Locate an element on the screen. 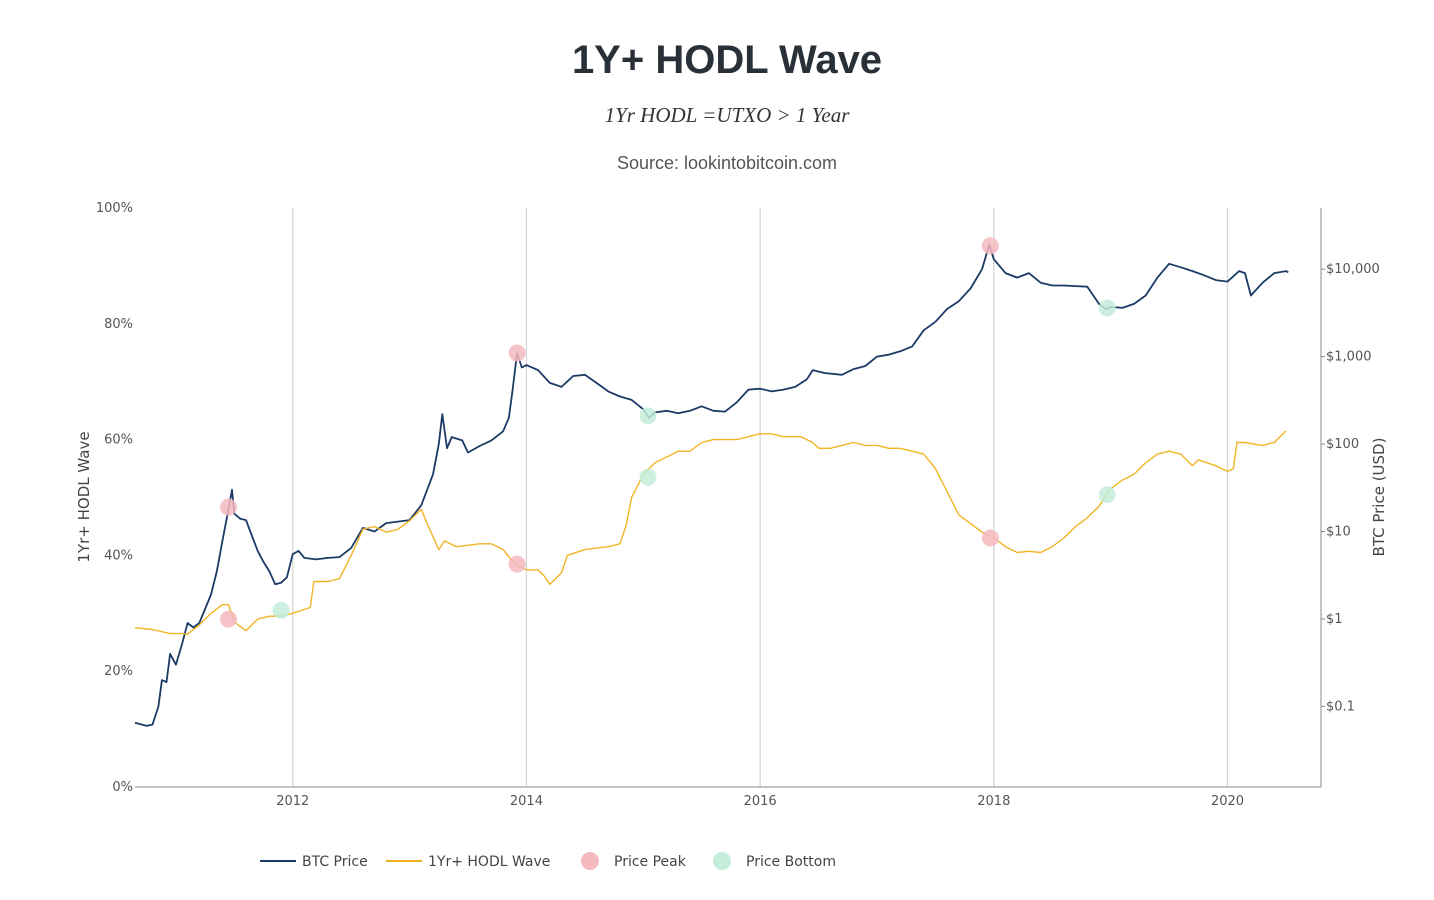  y-axis-left-title: 1Yr+ HODL Wave is located at coordinates (84, 496).